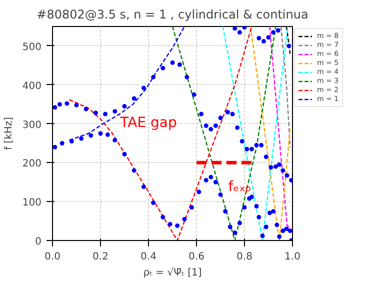 Image resolution: width=367 pixels, height=287 pixels. I want to click on x-tick-label: 0.2, so click(100, 257).